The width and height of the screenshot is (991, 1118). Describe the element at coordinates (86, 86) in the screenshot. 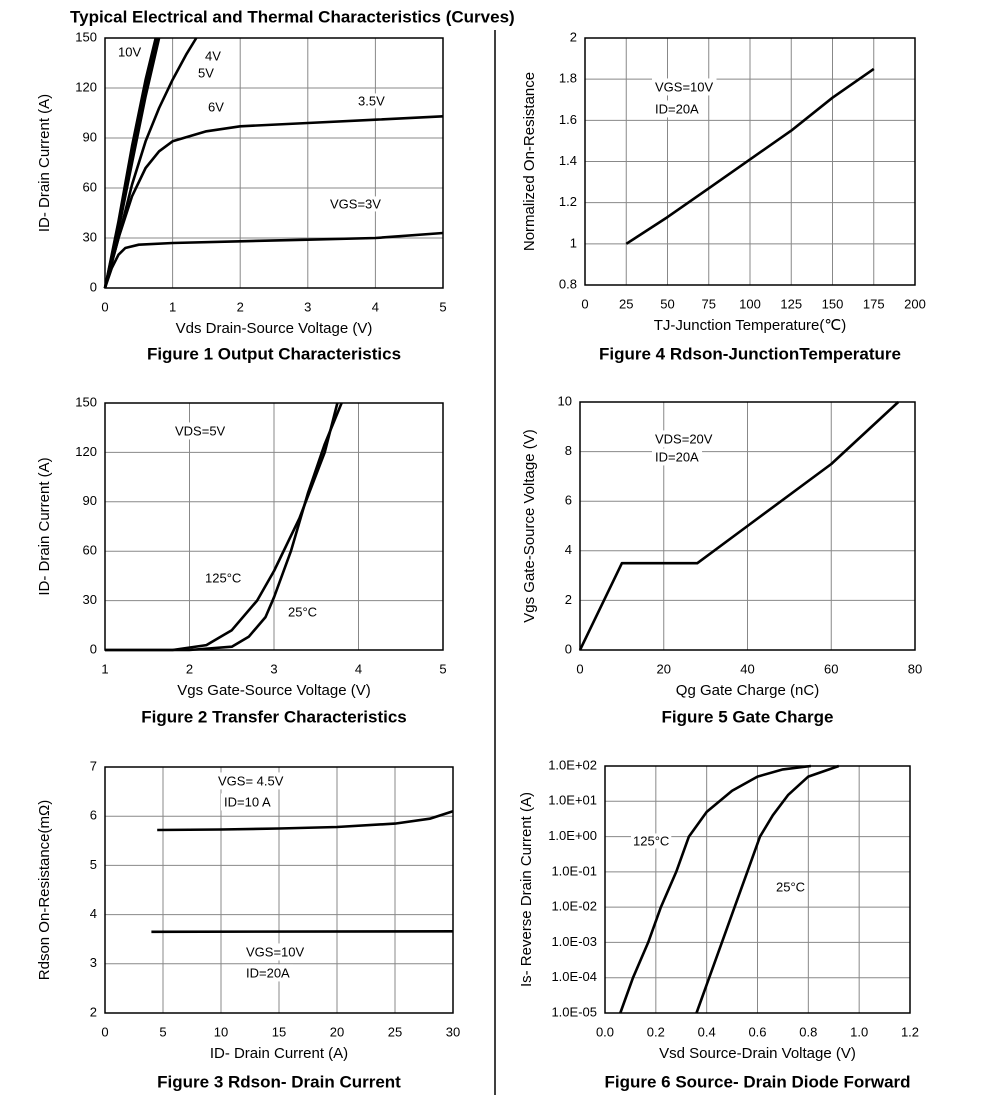

I see `y-tick-label: 120` at that location.